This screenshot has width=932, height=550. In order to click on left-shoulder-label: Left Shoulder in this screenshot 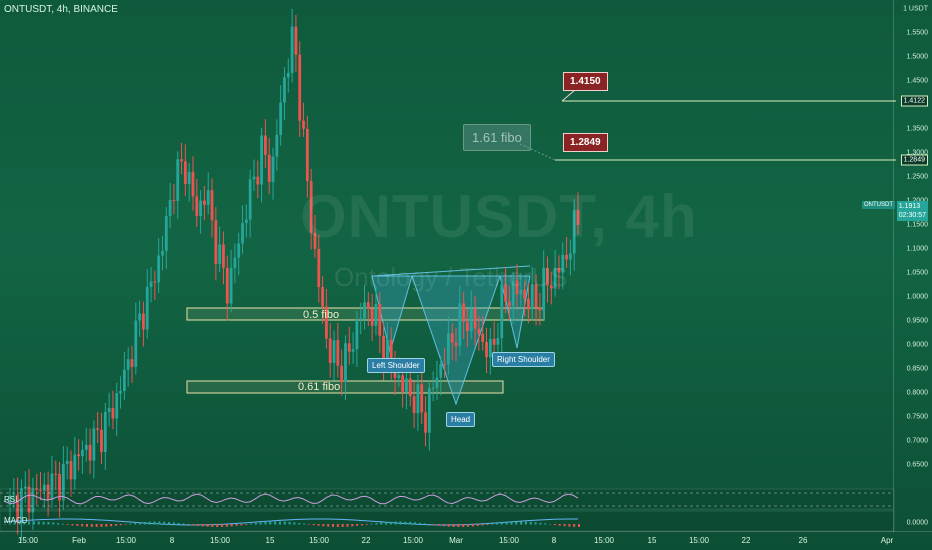, I will do `click(396, 365)`.